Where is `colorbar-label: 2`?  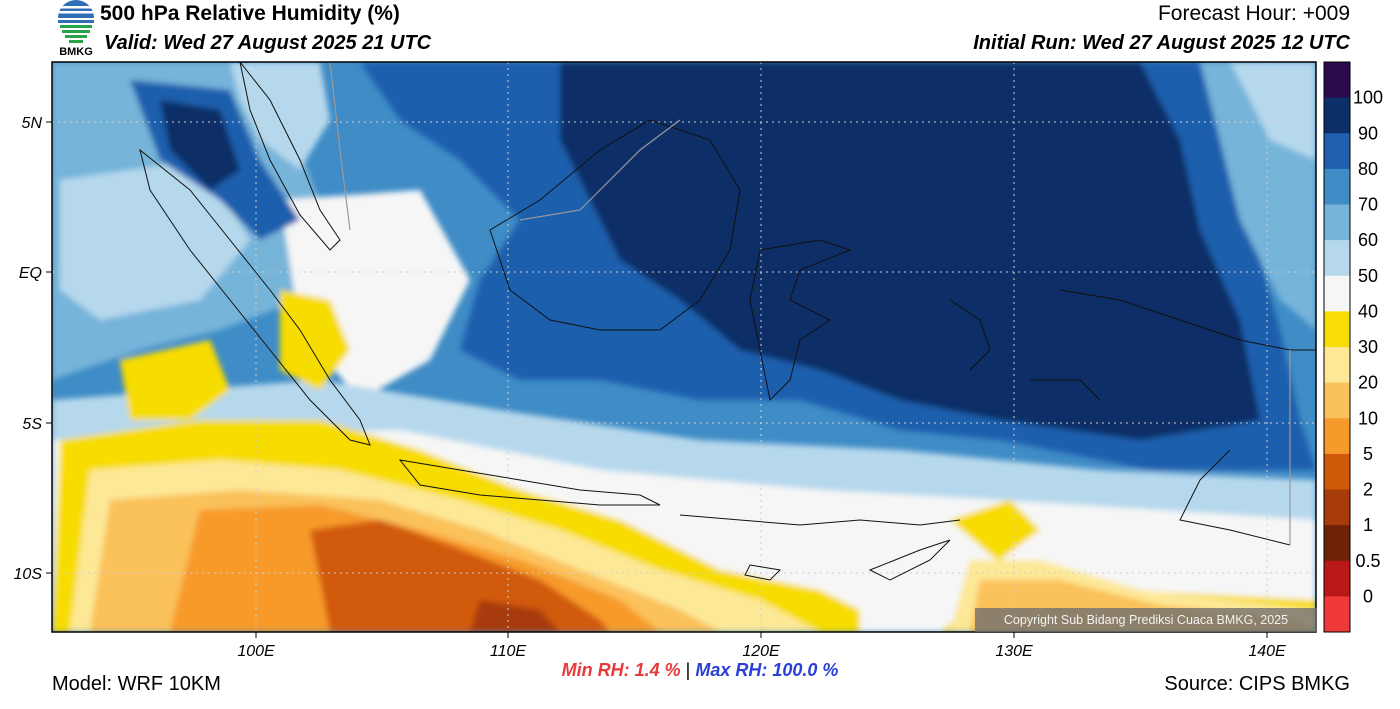 colorbar-label: 2 is located at coordinates (1368, 490).